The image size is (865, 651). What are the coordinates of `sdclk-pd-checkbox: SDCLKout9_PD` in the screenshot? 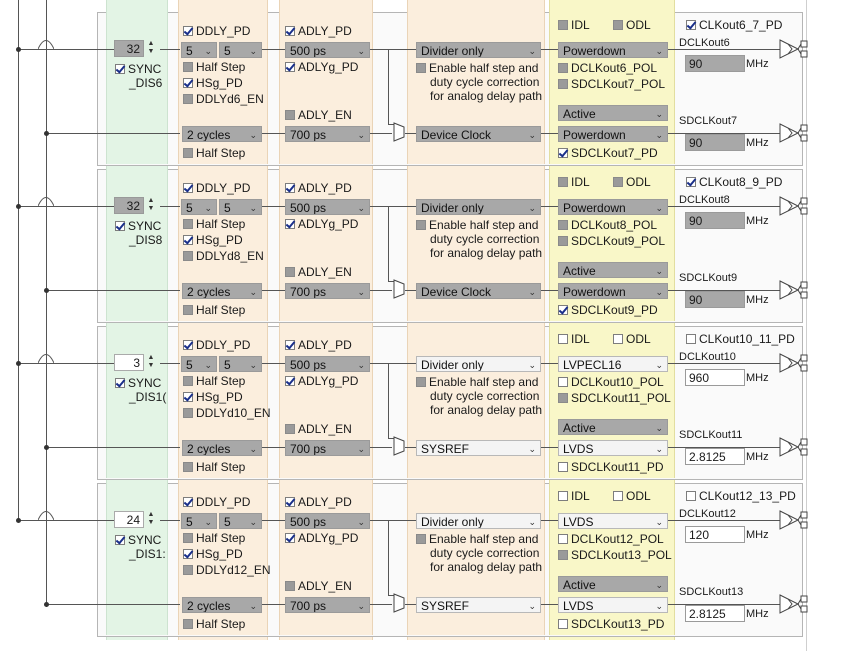 It's located at (608, 310).